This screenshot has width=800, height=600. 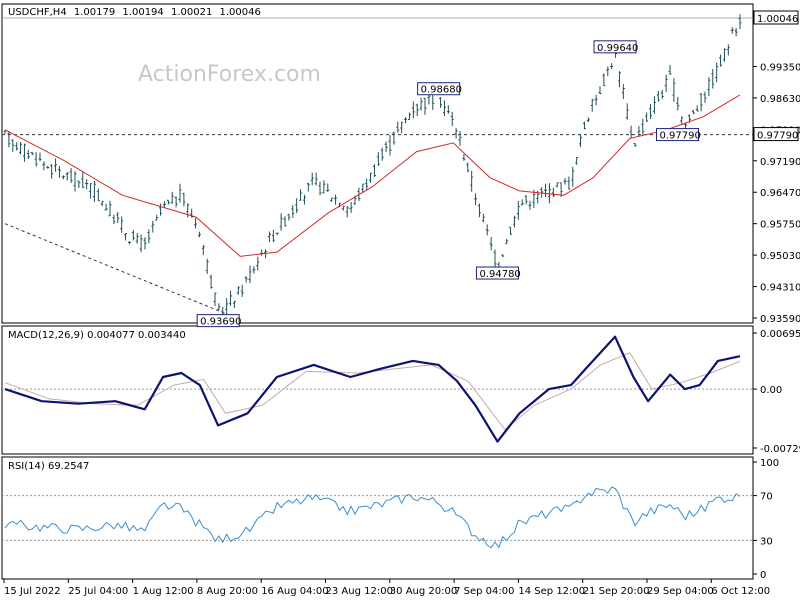 I want to click on x-axis-label: 21 Sep 20:00, so click(x=616, y=591).